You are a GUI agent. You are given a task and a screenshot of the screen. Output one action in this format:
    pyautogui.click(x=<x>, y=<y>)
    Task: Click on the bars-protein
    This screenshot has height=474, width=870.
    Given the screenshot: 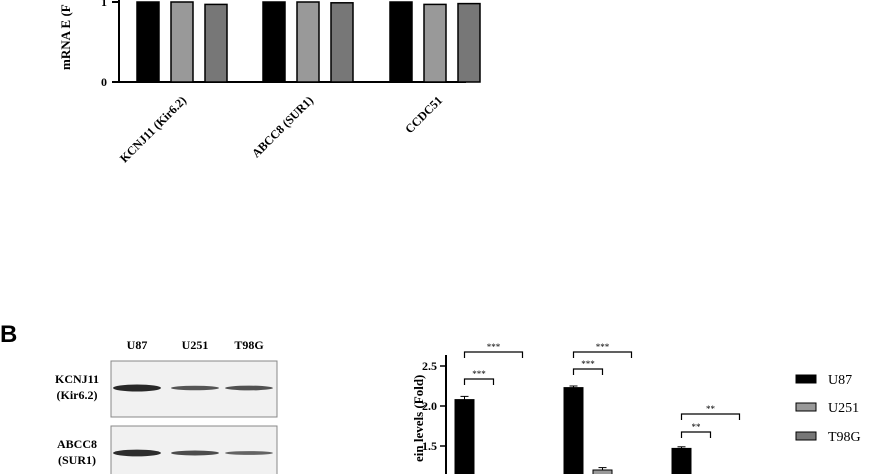 What is the action you would take?
    pyautogui.click(x=573, y=429)
    